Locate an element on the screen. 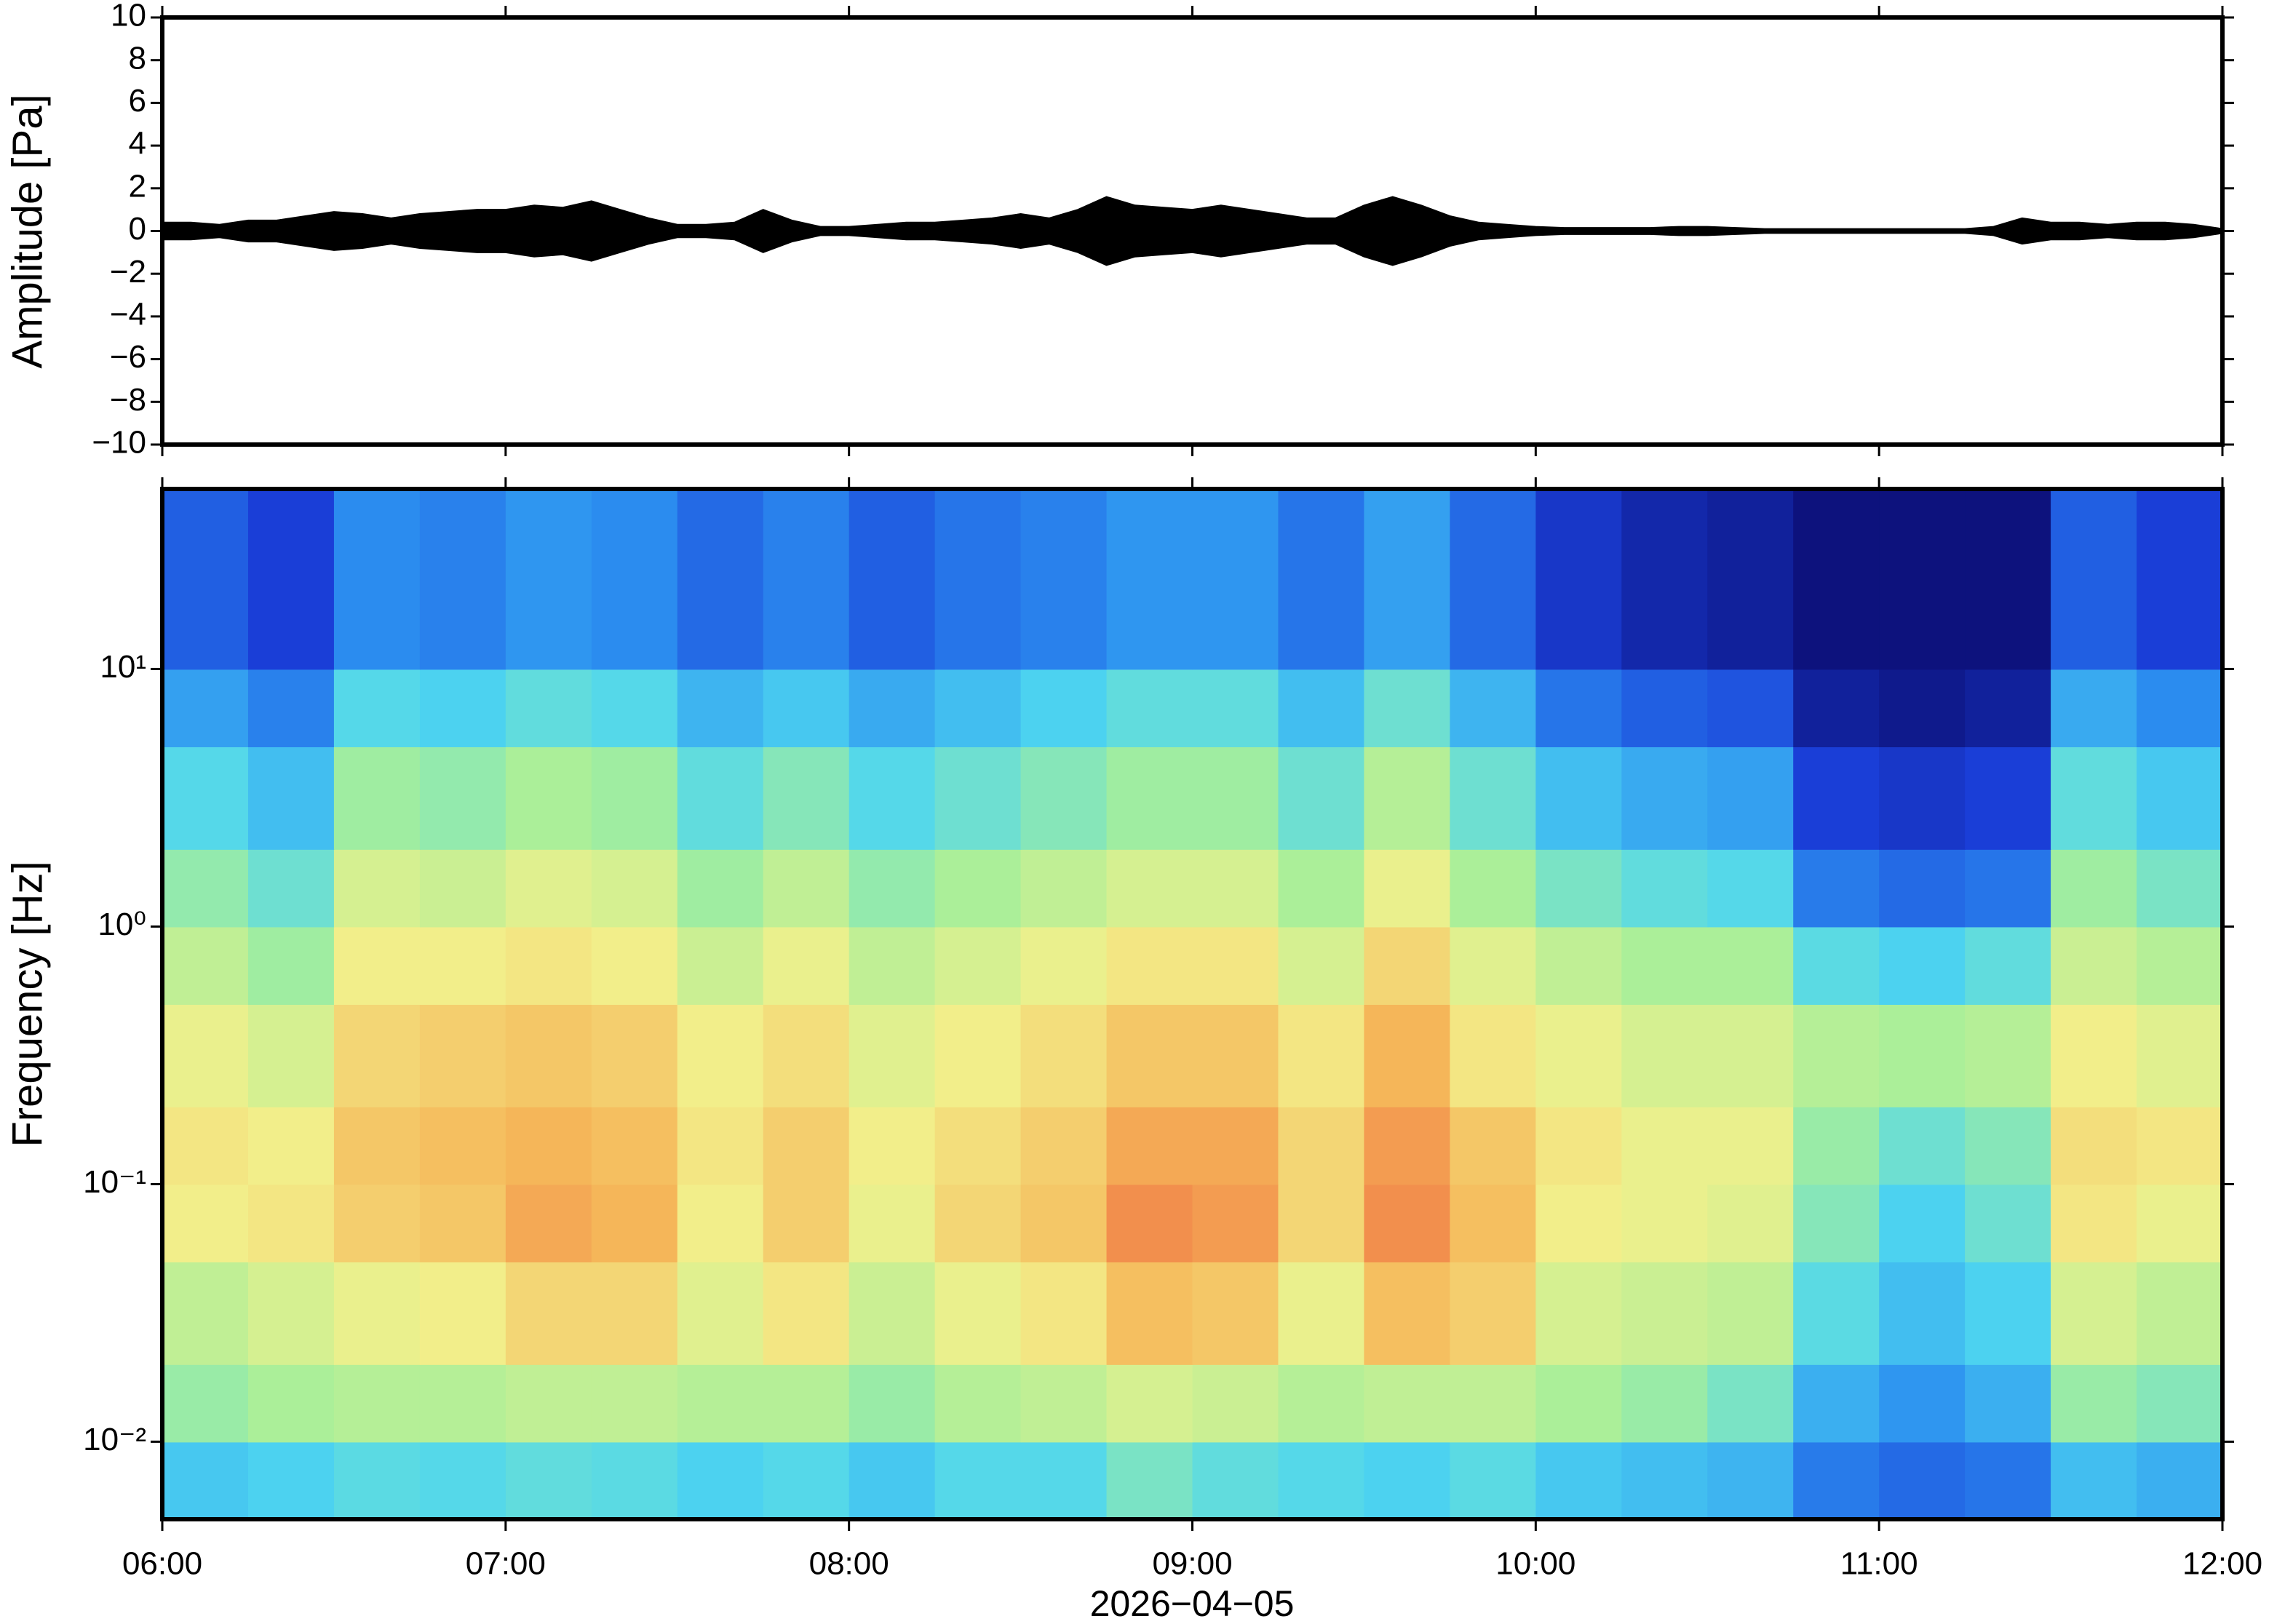  x-axis-label: 2026−04−05 is located at coordinates (1192, 1603).